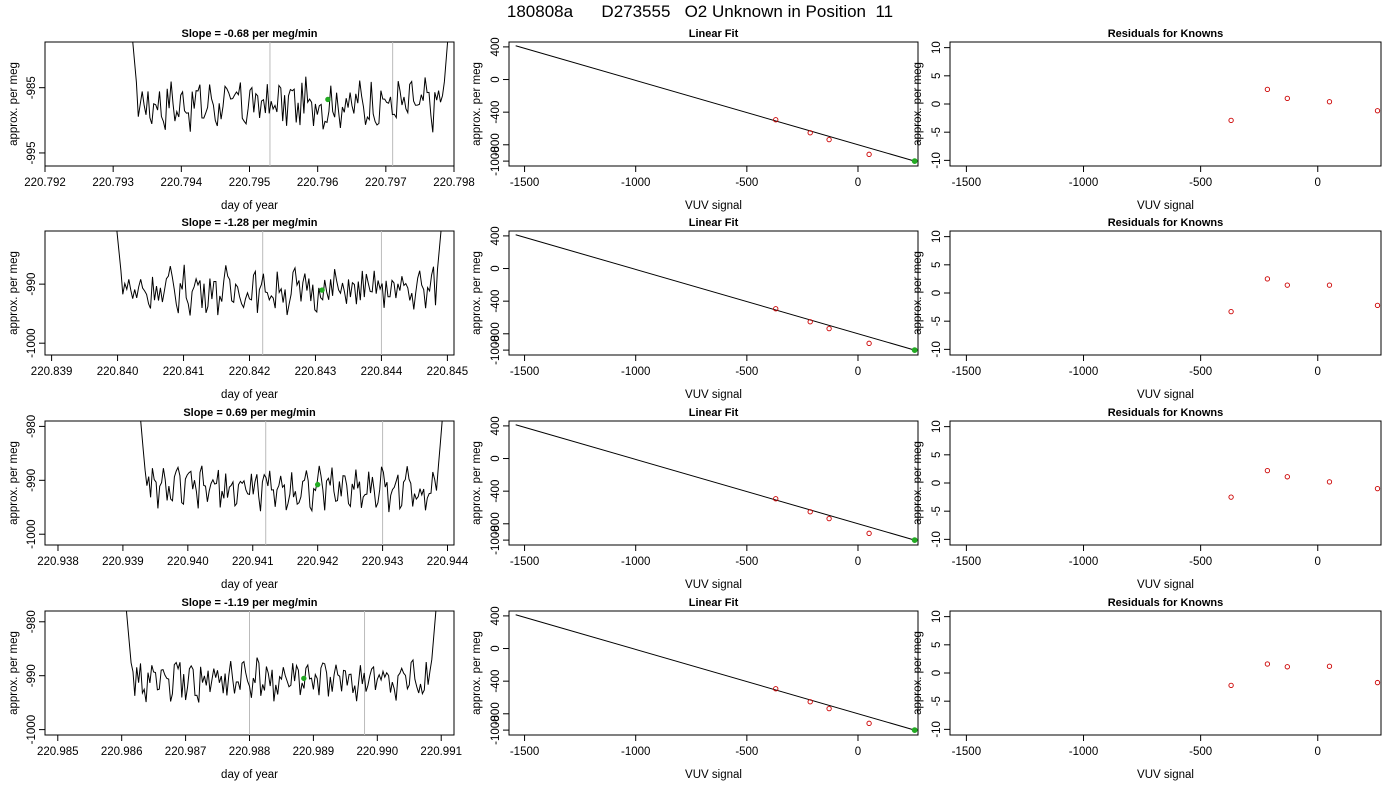 Image resolution: width=1400 pixels, height=800 pixels. Describe the element at coordinates (318, 562) in the screenshot. I see `x-tick-label: 220.942` at that location.